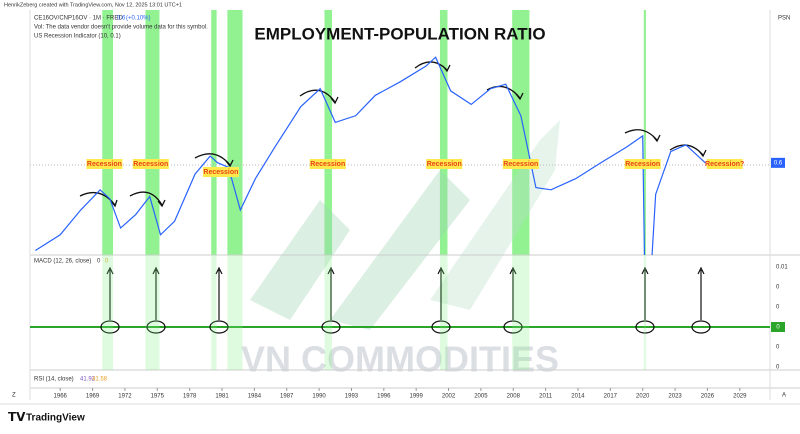  I want to click on annotation: Recession?, so click(724, 164).